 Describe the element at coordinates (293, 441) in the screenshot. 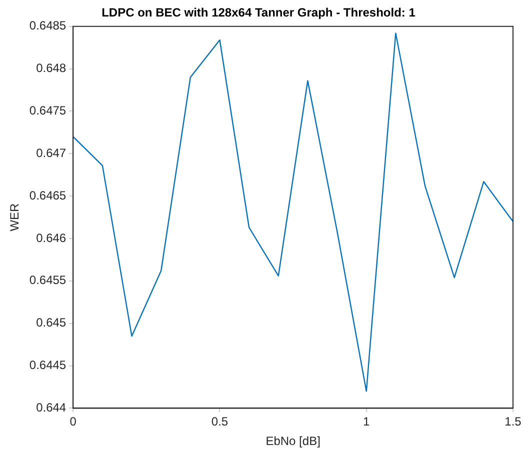

I see `x-axis-title: EbNo [dB]` at that location.